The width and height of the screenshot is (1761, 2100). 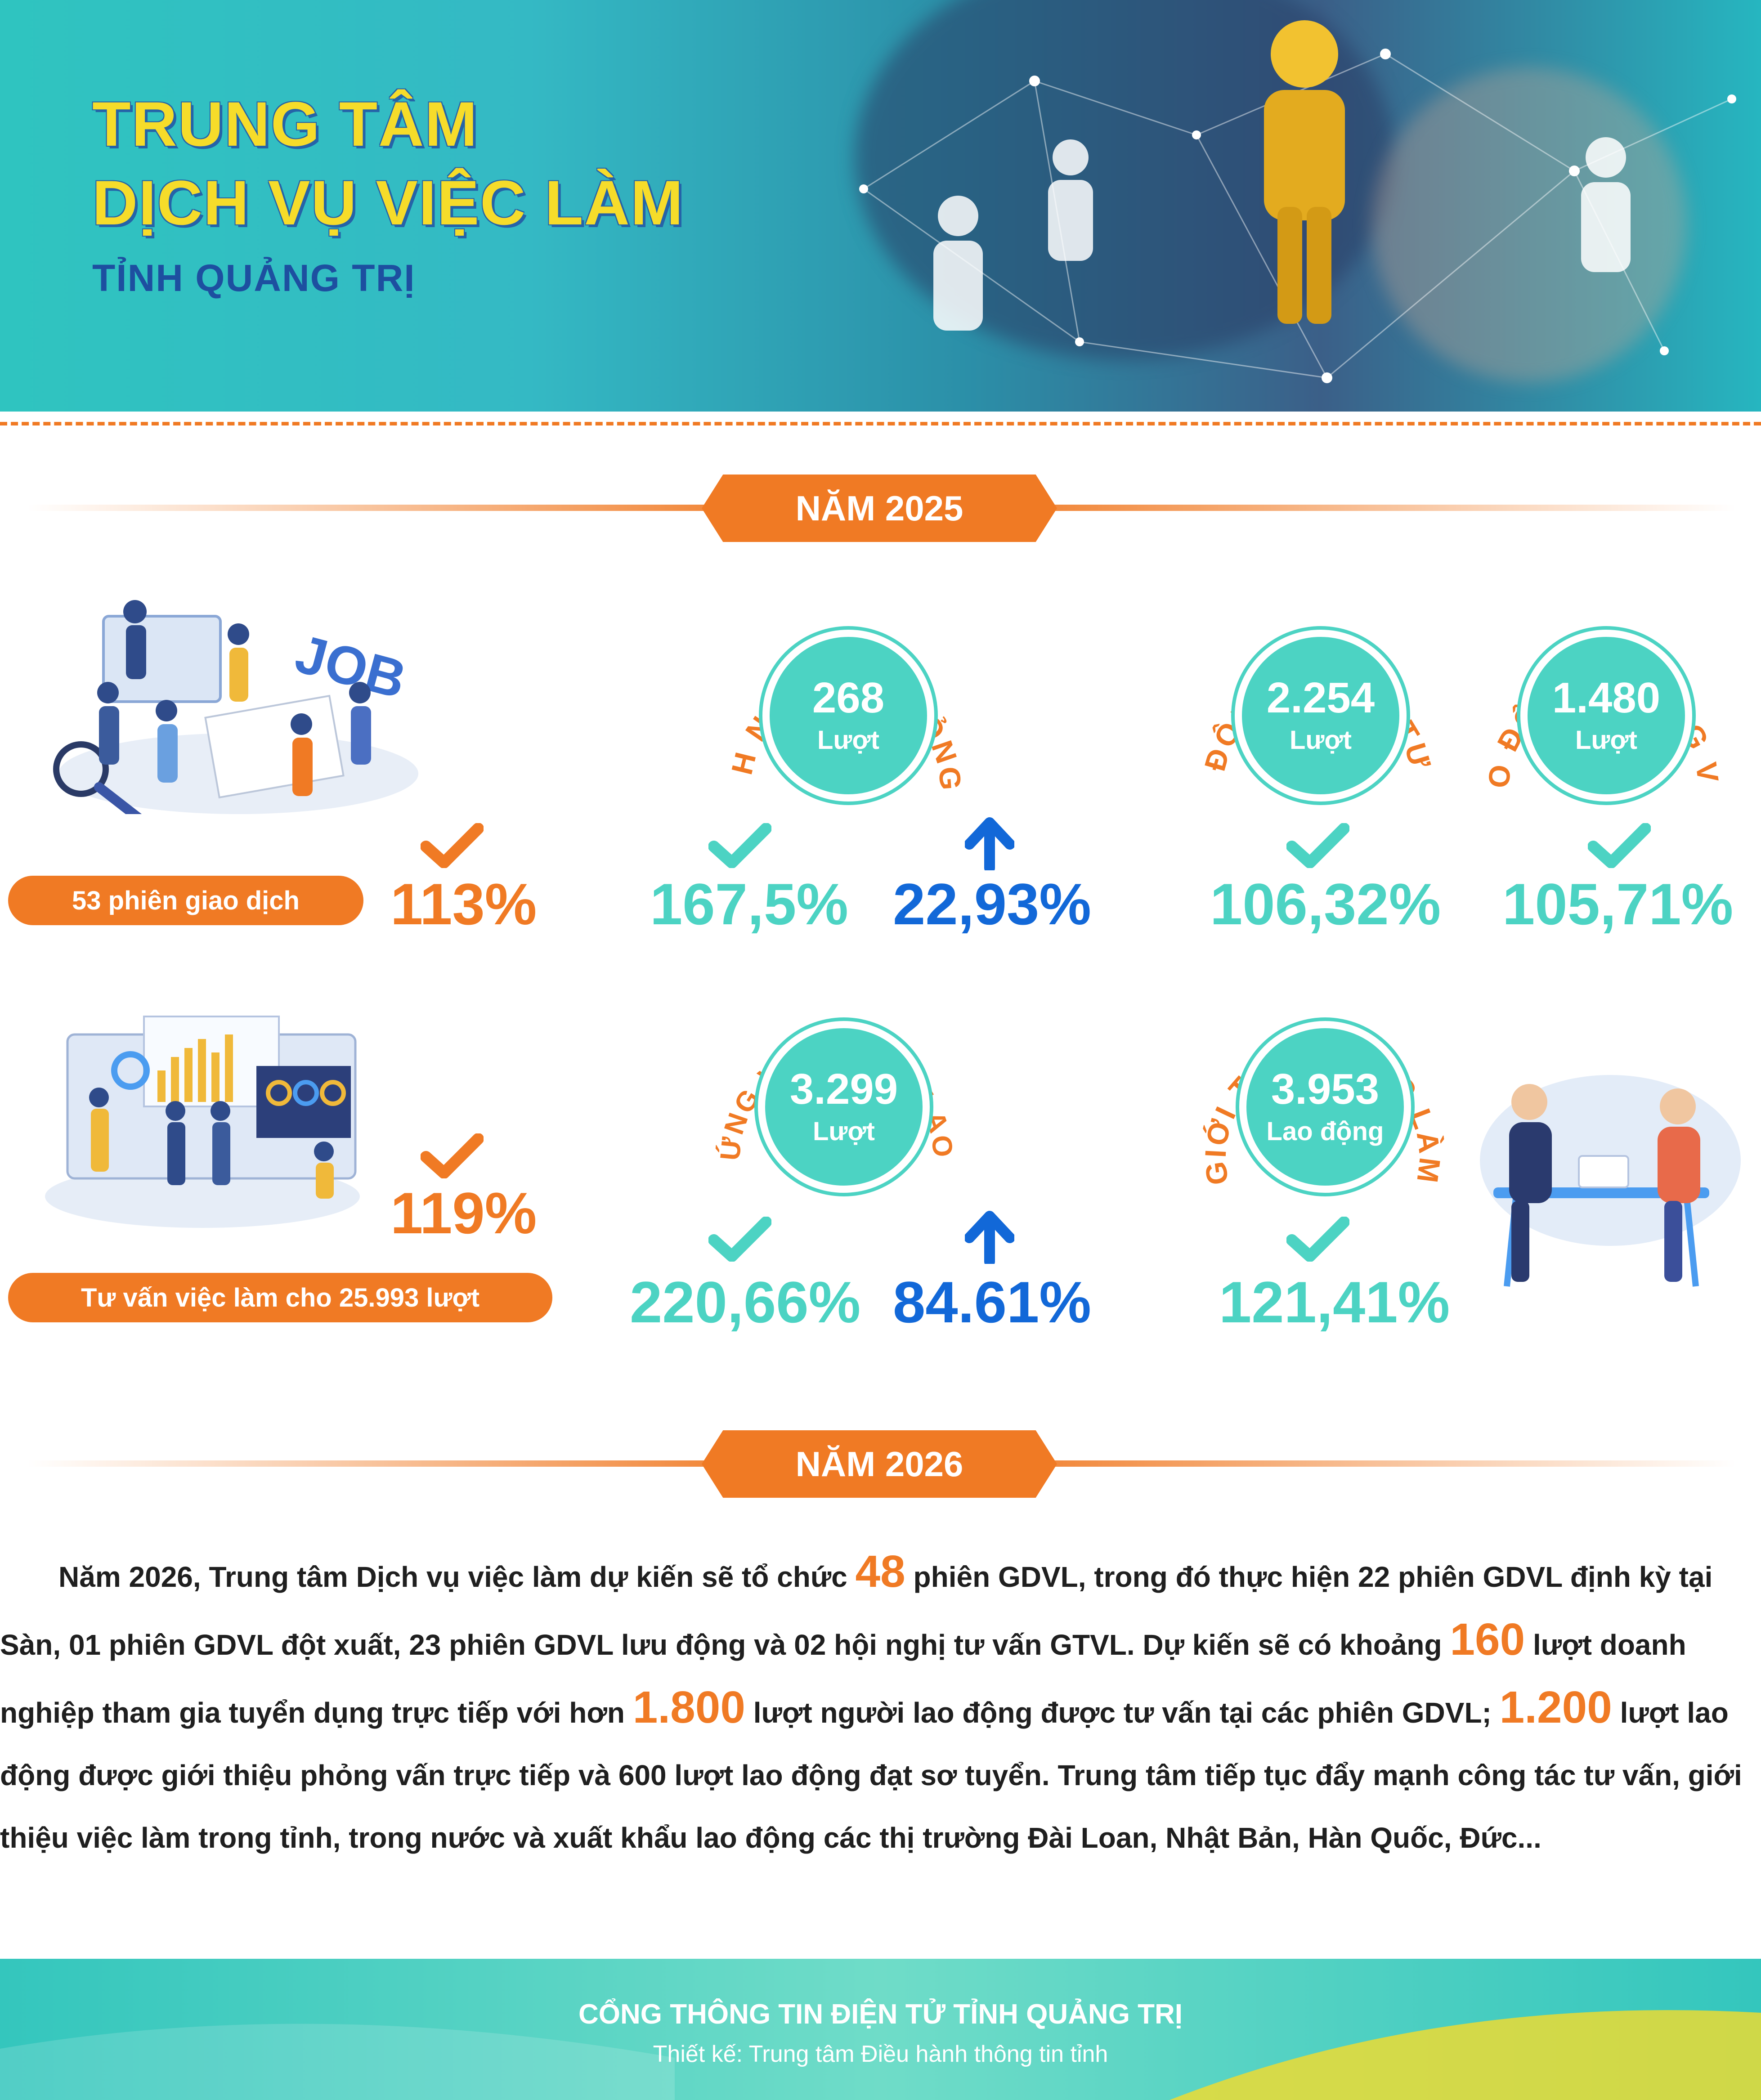 What do you see at coordinates (285, 124) in the screenshot?
I see `title-line-1: TRUNG TÂM` at bounding box center [285, 124].